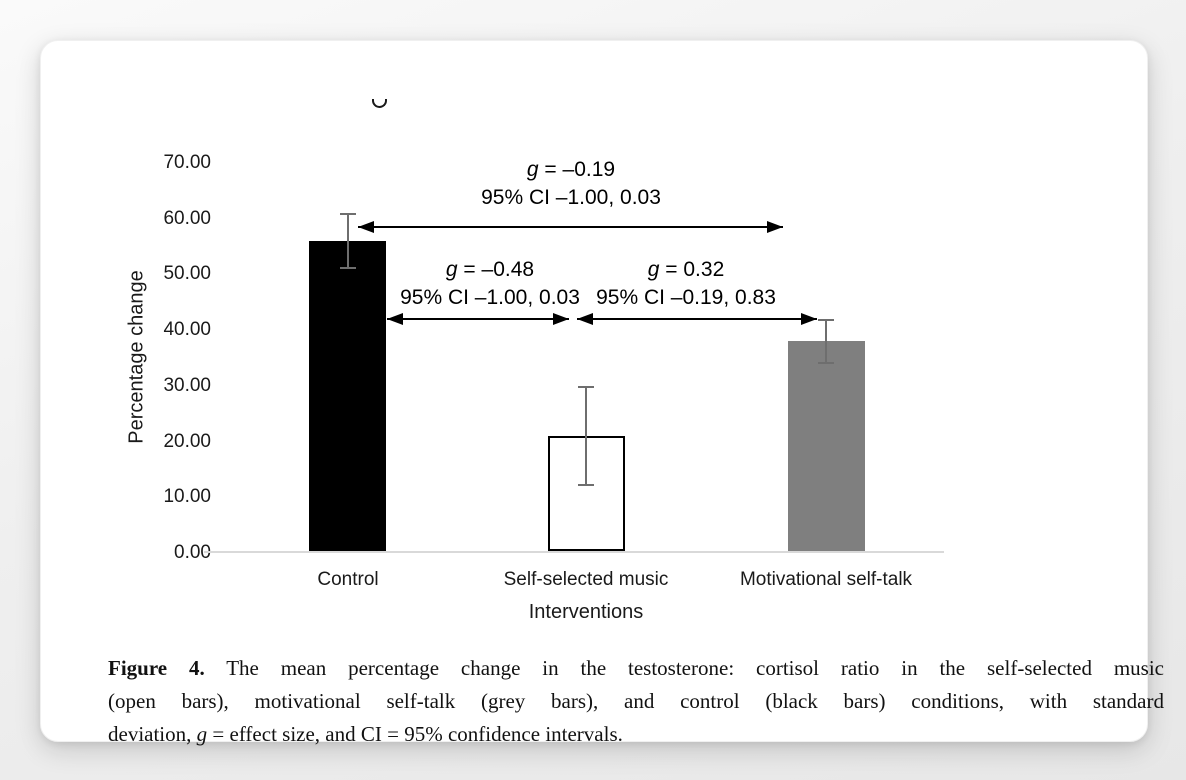  What do you see at coordinates (187, 385) in the screenshot?
I see `y-tick-label: 30.00` at bounding box center [187, 385].